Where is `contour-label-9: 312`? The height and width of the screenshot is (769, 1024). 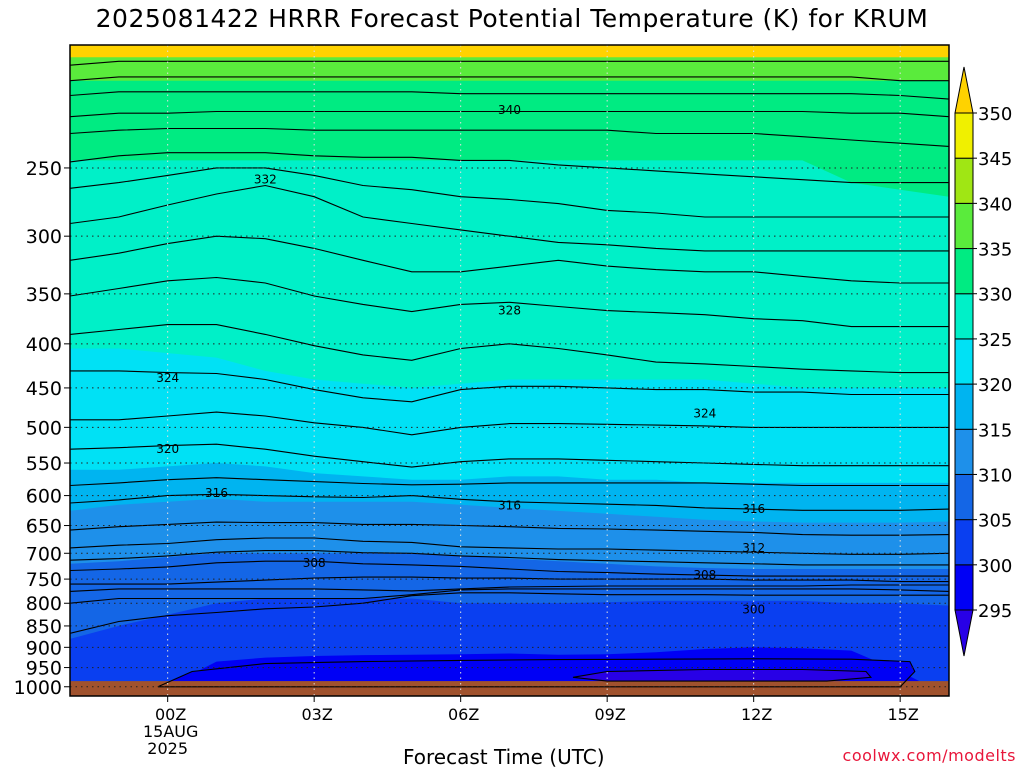
contour-label-9: 312 is located at coordinates (753, 548).